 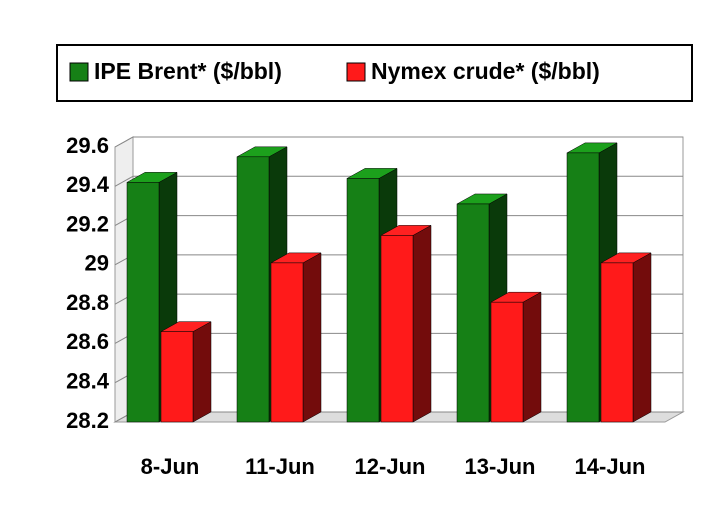 What do you see at coordinates (390, 466) in the screenshot?
I see `x-tick-label: 12-Jun` at bounding box center [390, 466].